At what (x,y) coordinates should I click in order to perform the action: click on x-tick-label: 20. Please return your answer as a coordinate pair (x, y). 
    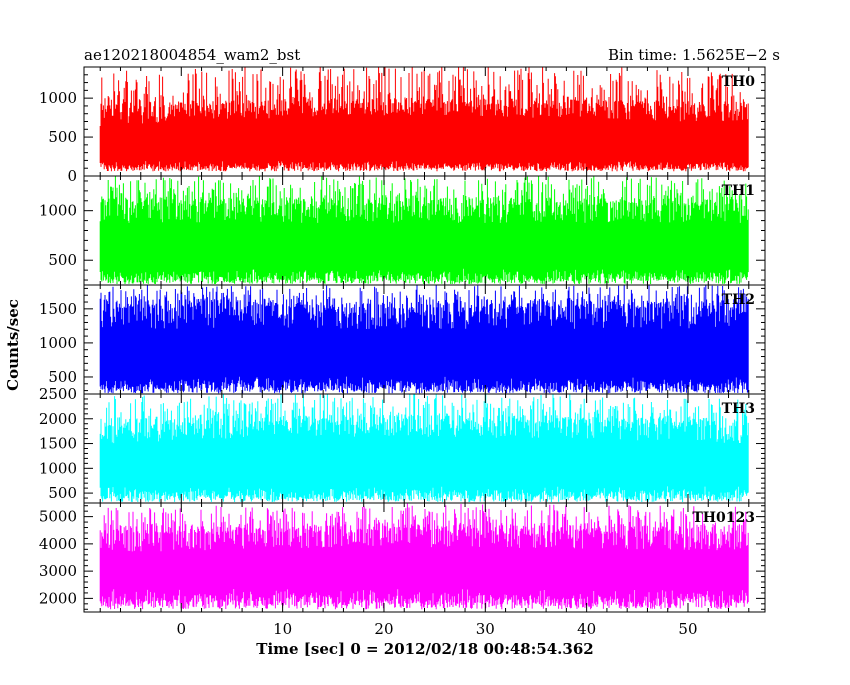
    Looking at the image, I should click on (383, 629).